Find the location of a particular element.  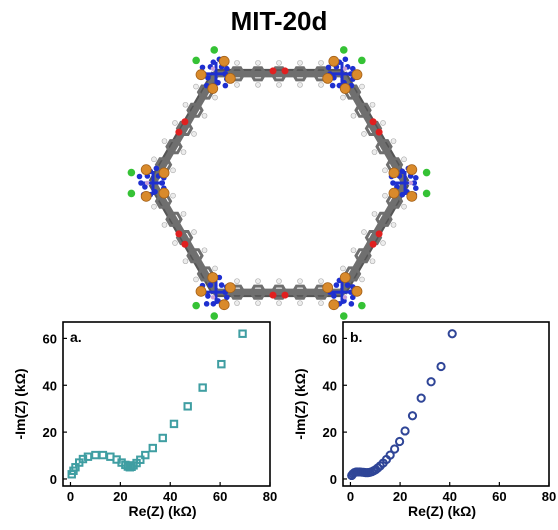

figure-title: MIT-20d is located at coordinates (279, 21).